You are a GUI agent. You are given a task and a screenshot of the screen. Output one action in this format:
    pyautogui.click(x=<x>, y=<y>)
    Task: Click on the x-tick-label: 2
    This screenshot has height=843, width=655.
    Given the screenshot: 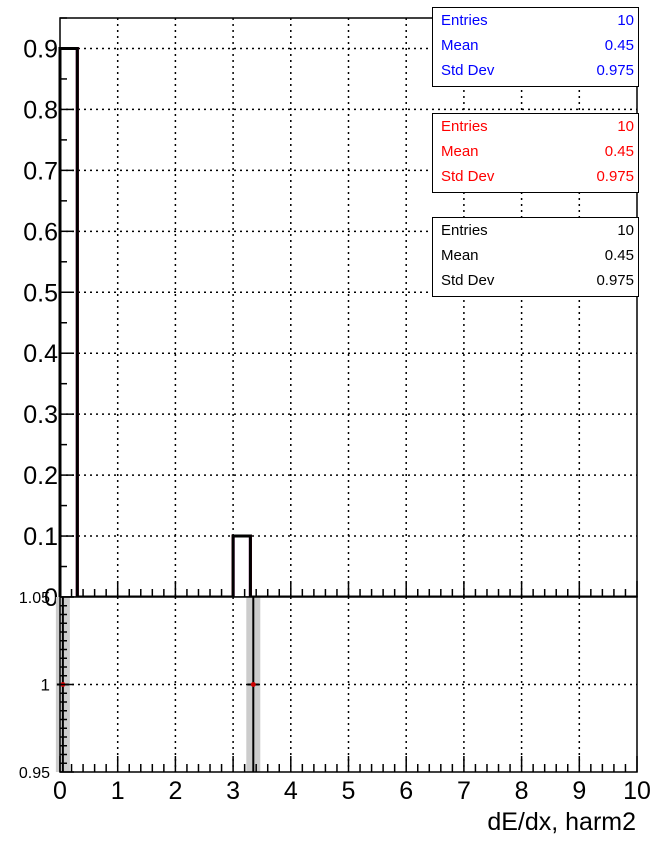 What is the action you would take?
    pyautogui.click(x=175, y=791)
    